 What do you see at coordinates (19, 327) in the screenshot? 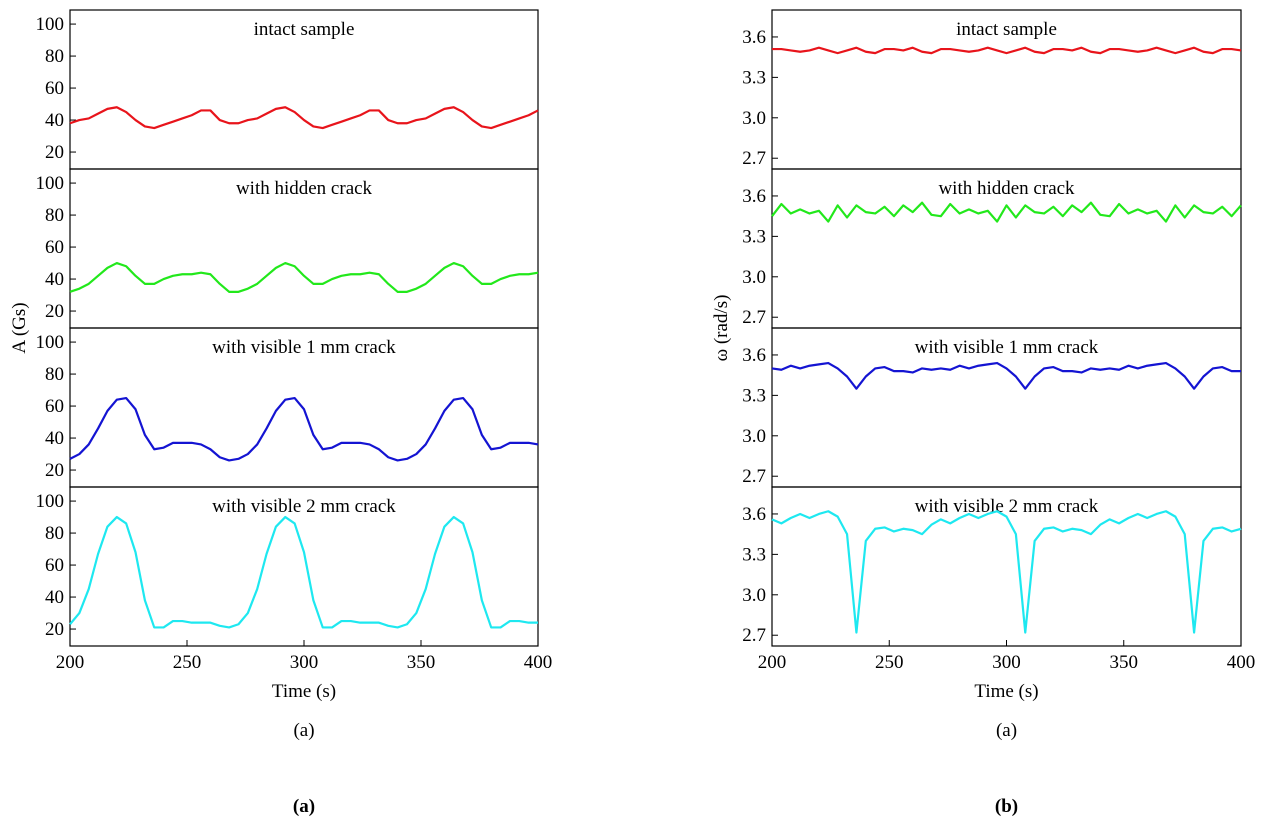
I see `y-axis-label: A (Gs)` at bounding box center [19, 327].